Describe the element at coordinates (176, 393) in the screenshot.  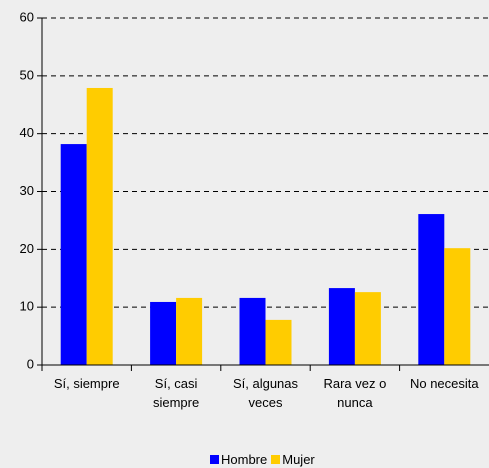
I see `x-tick-label: Sí, casi siempre` at that location.